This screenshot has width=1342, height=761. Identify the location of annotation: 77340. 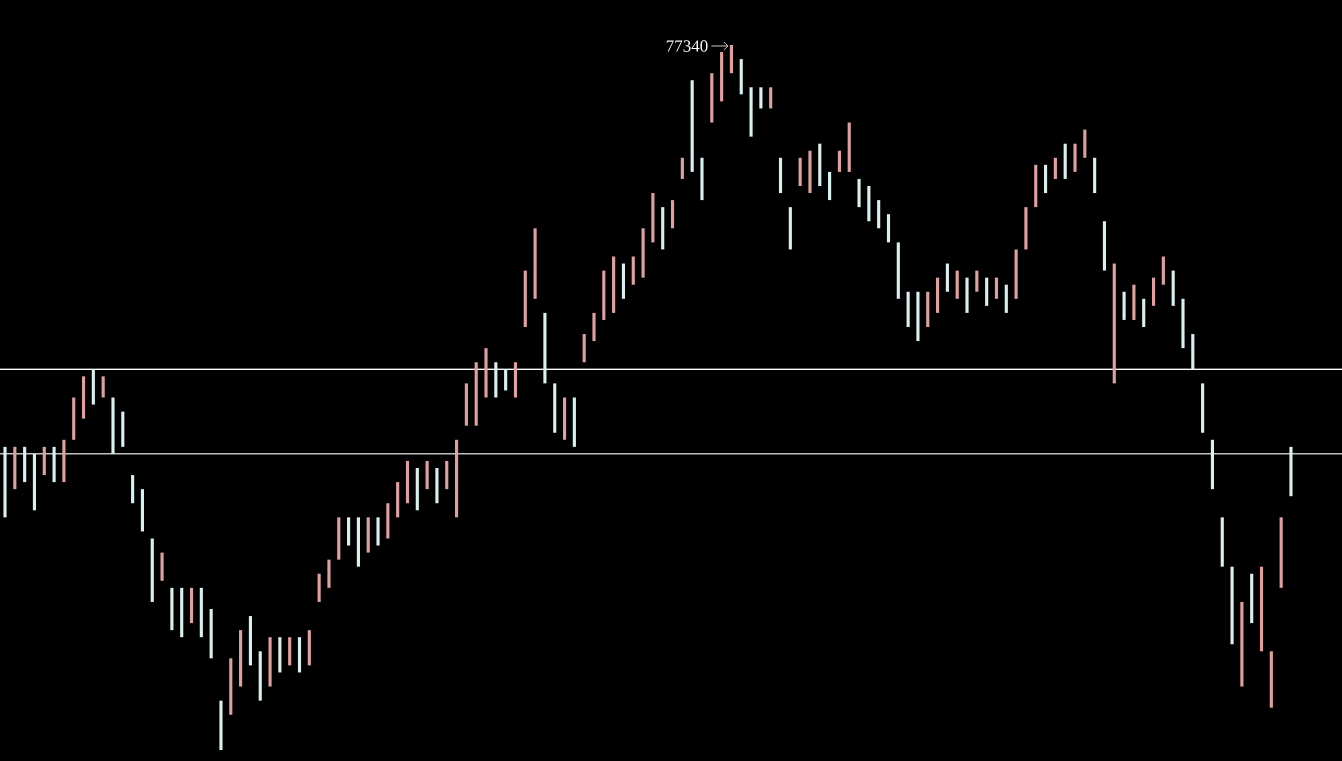
(687, 46).